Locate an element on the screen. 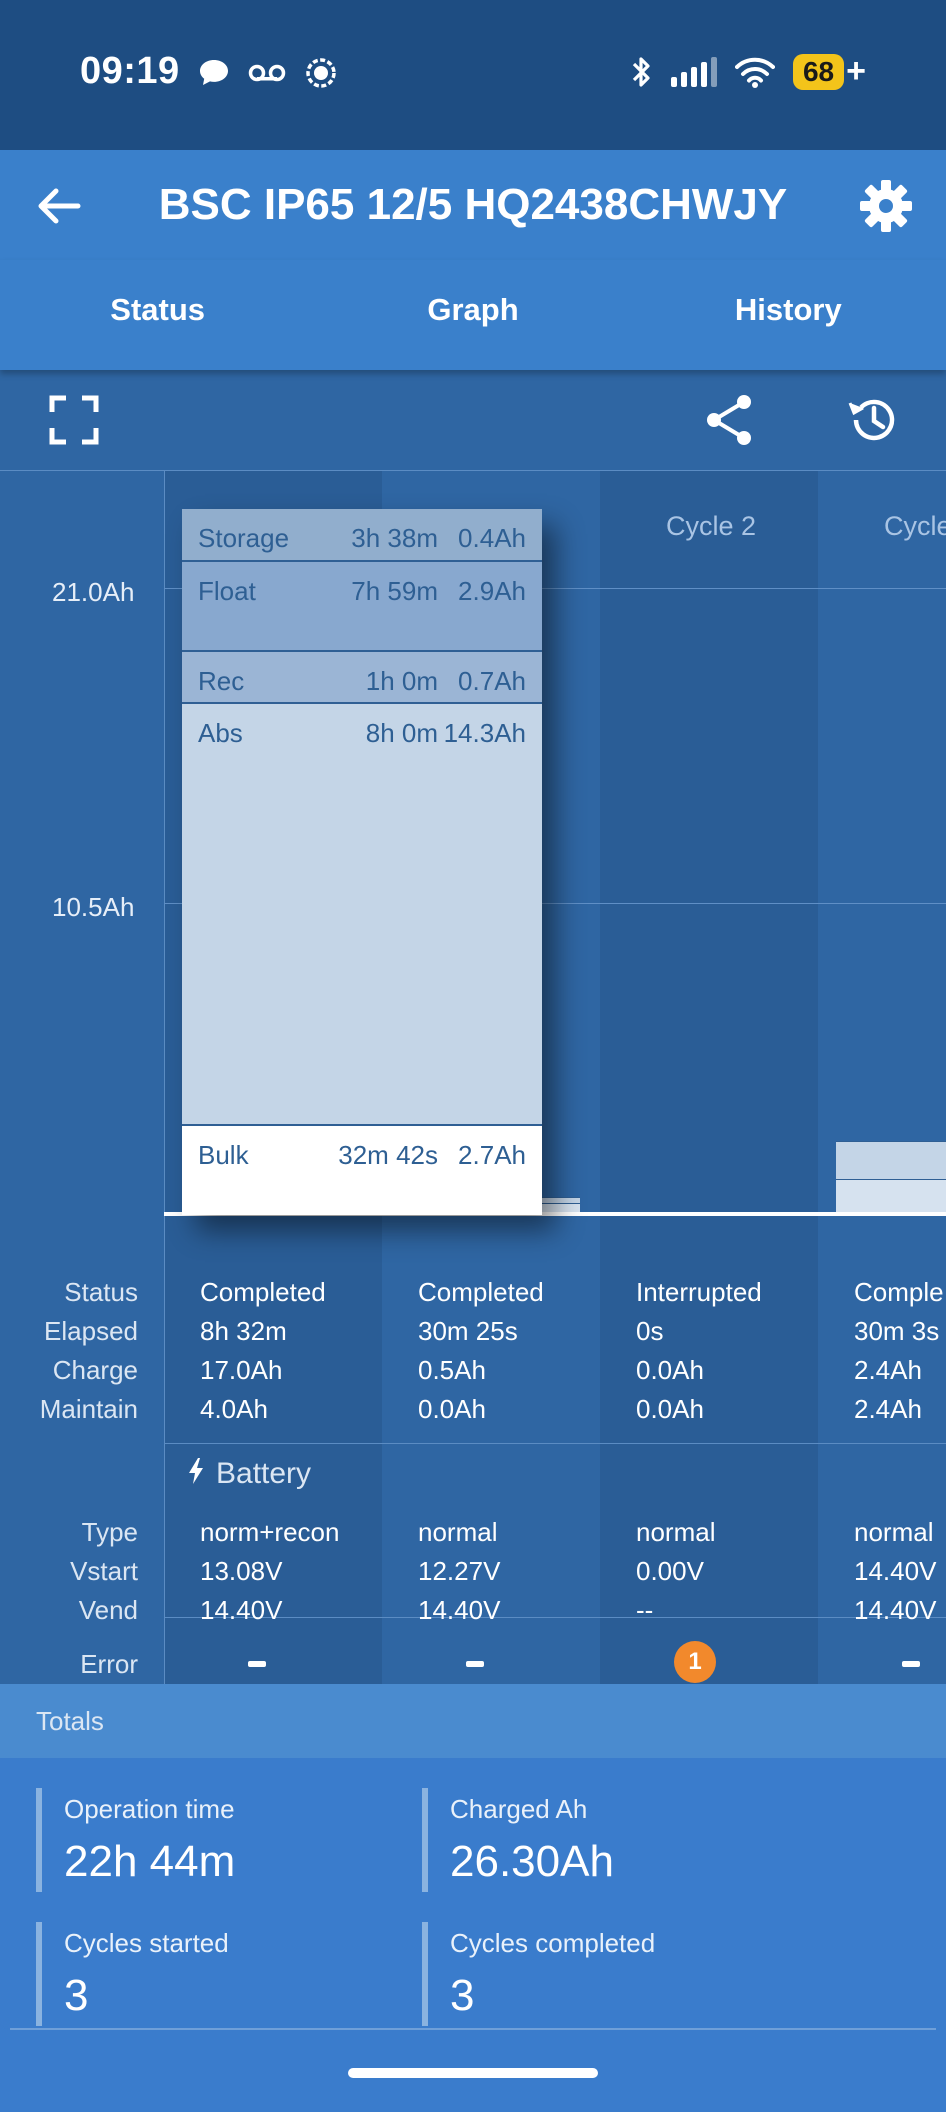  bluetooth-icon is located at coordinates (641, 71).